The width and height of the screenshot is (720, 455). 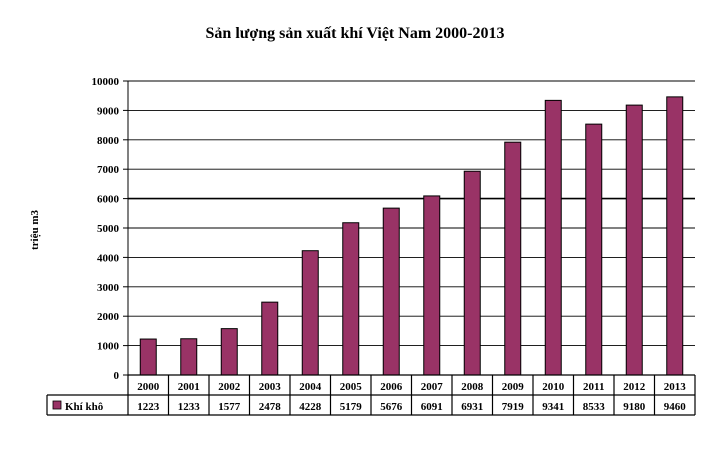 I want to click on y-tick-label: 6000, so click(x=108, y=200).